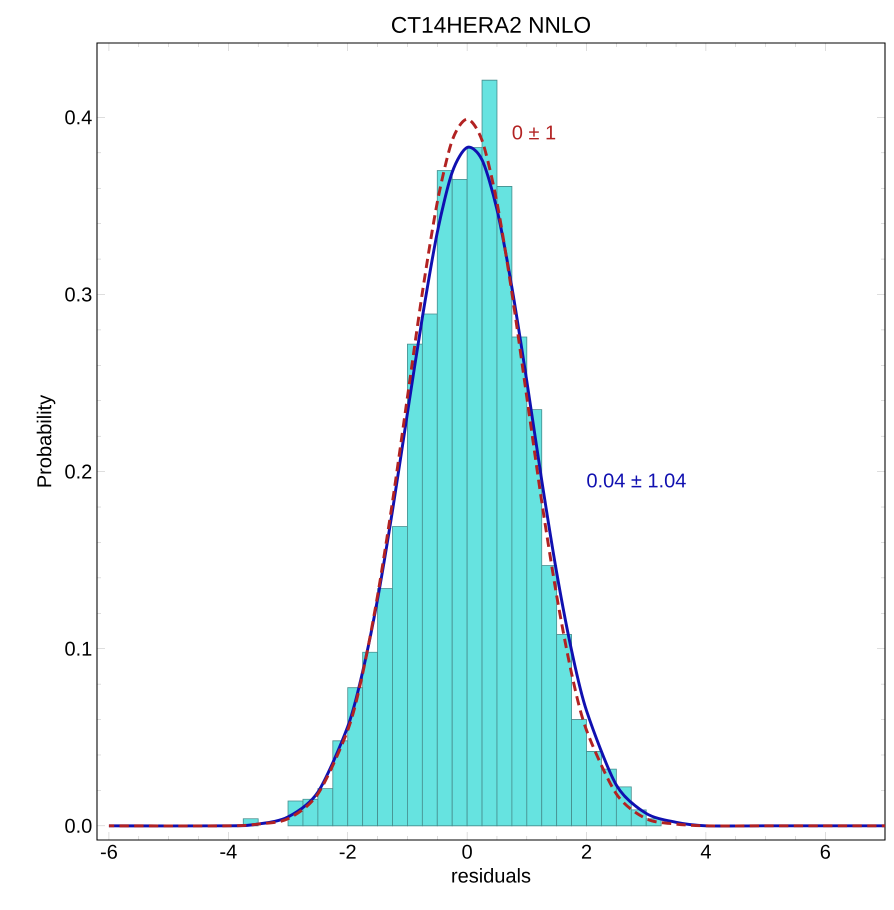 Image resolution: width=894 pixels, height=910 pixels. What do you see at coordinates (491, 875) in the screenshot?
I see `x-axis-title: residuals` at bounding box center [491, 875].